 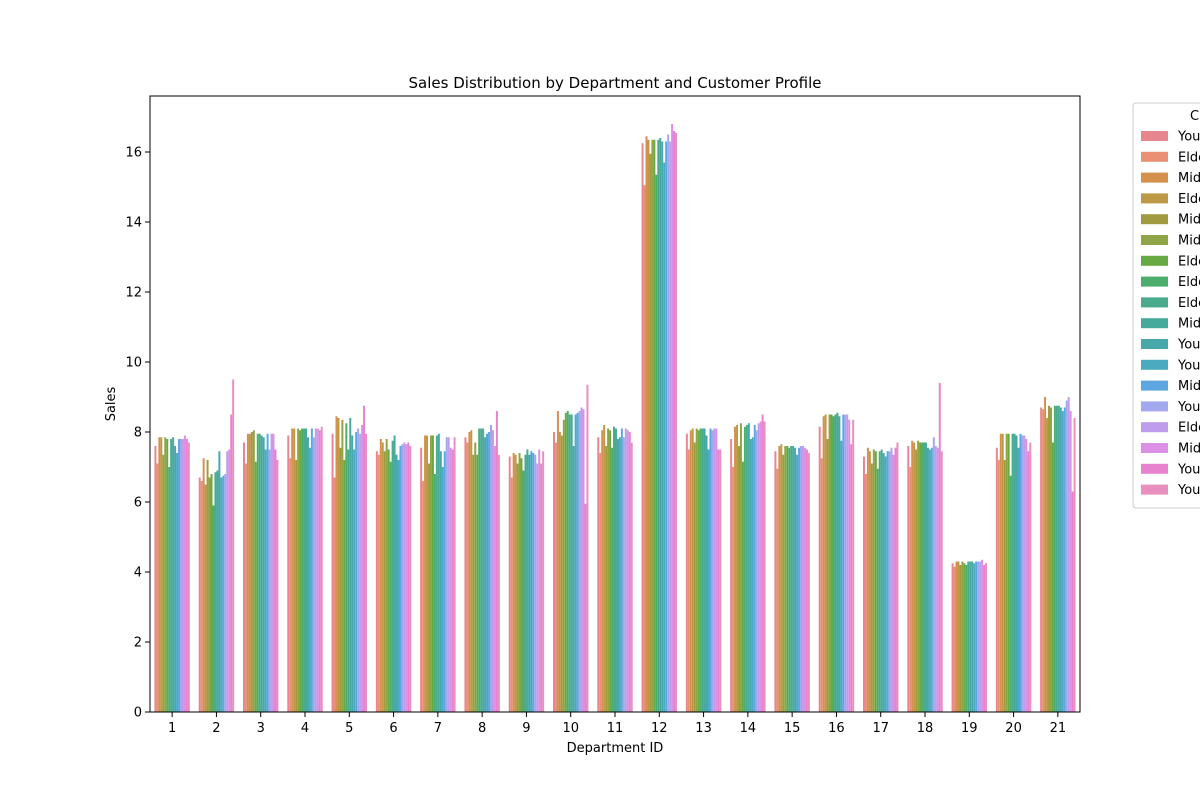 What do you see at coordinates (526, 728) in the screenshot?
I see `x-tick-label: 9` at bounding box center [526, 728].